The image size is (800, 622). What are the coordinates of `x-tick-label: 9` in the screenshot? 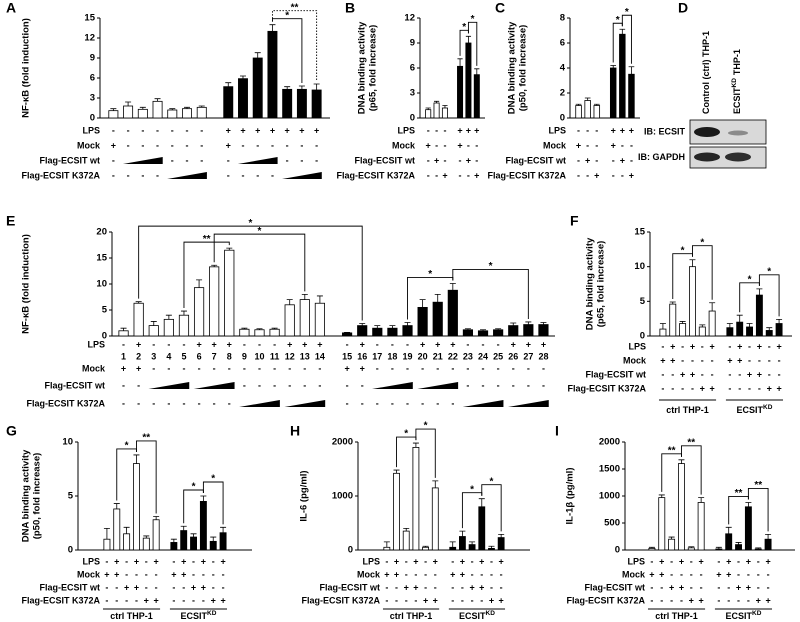 It's located at (244, 356).